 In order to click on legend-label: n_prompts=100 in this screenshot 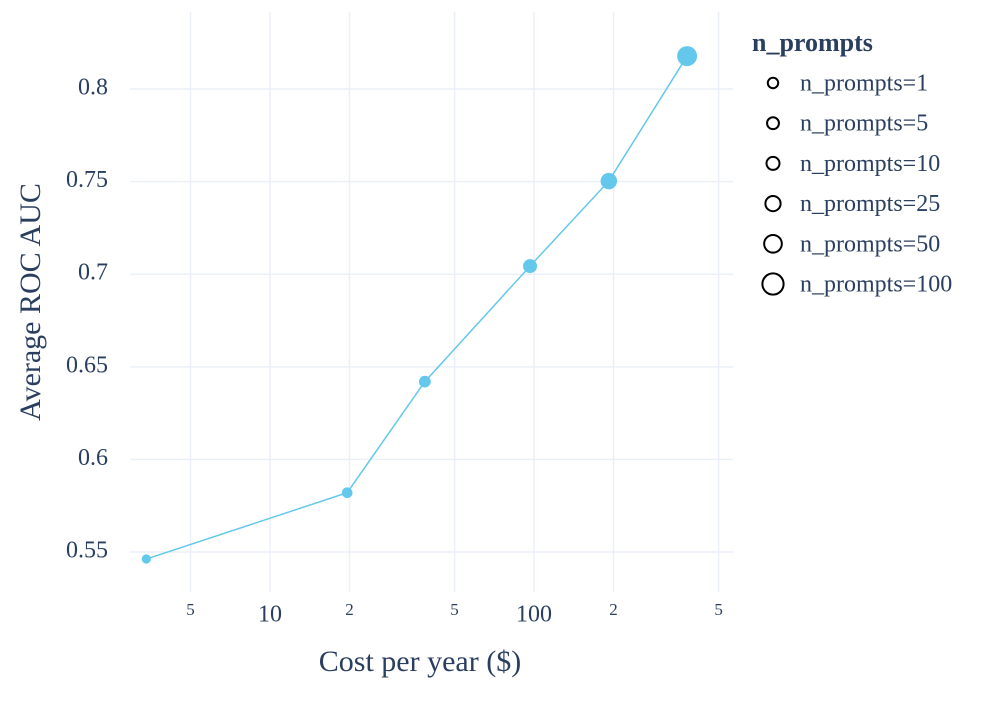, I will do `click(876, 285)`.